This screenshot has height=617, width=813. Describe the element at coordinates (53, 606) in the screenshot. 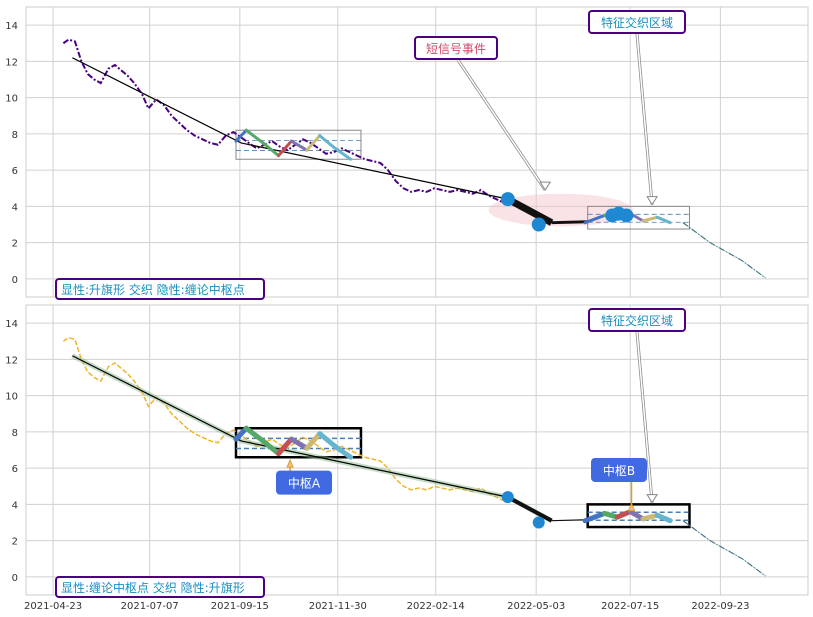

I see `x-tick-label: 2021-04-23` at that location.